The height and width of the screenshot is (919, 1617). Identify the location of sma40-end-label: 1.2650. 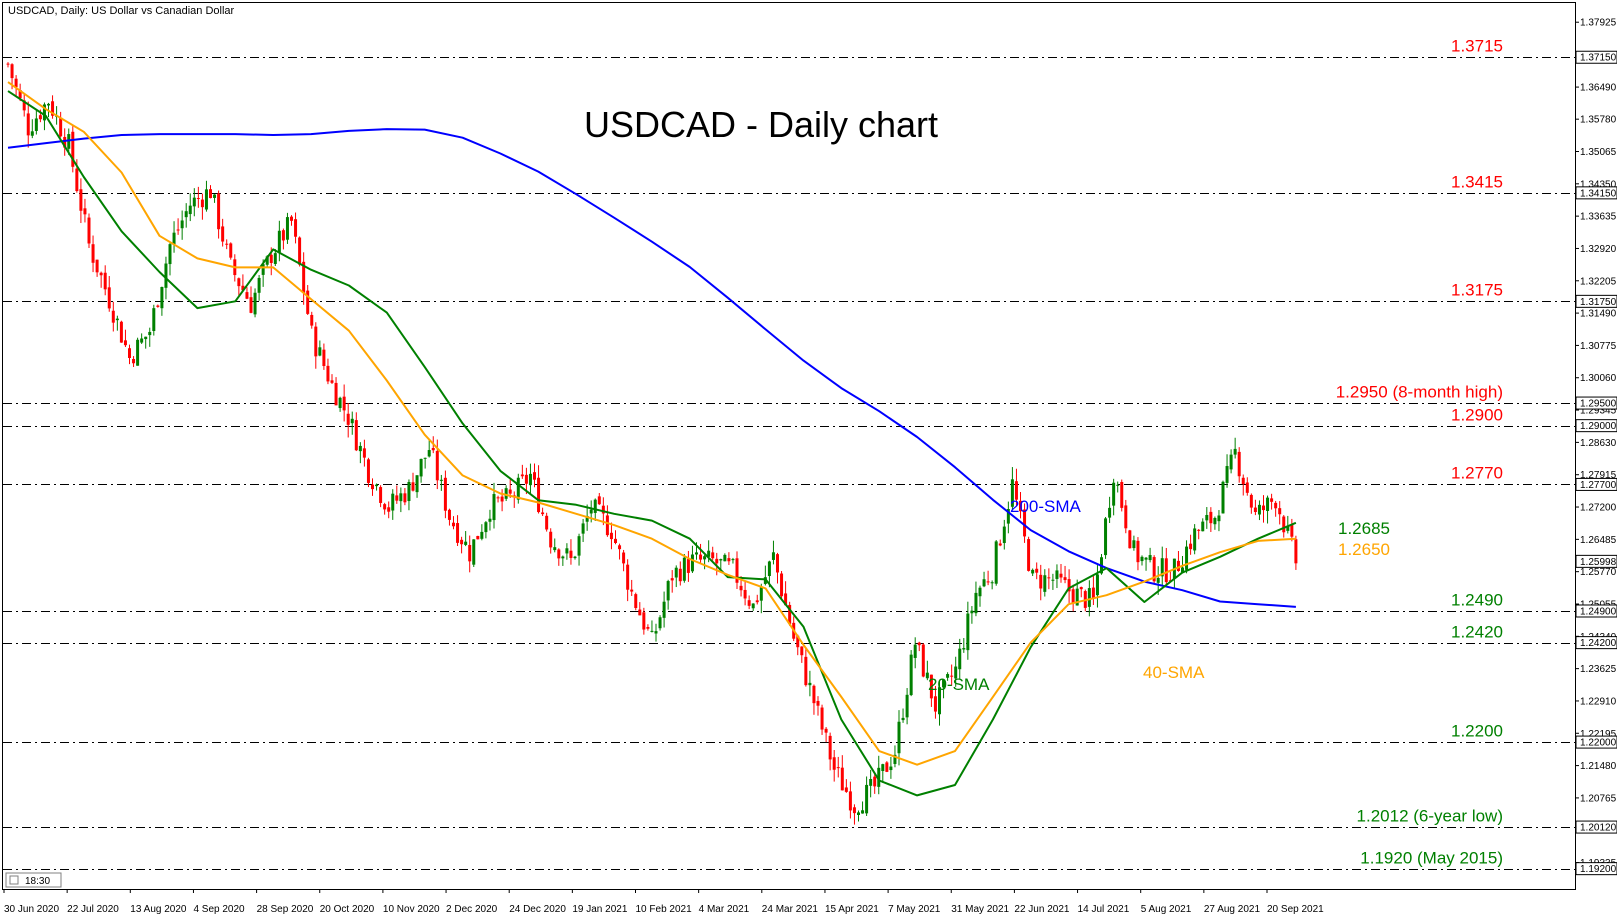
(1364, 549).